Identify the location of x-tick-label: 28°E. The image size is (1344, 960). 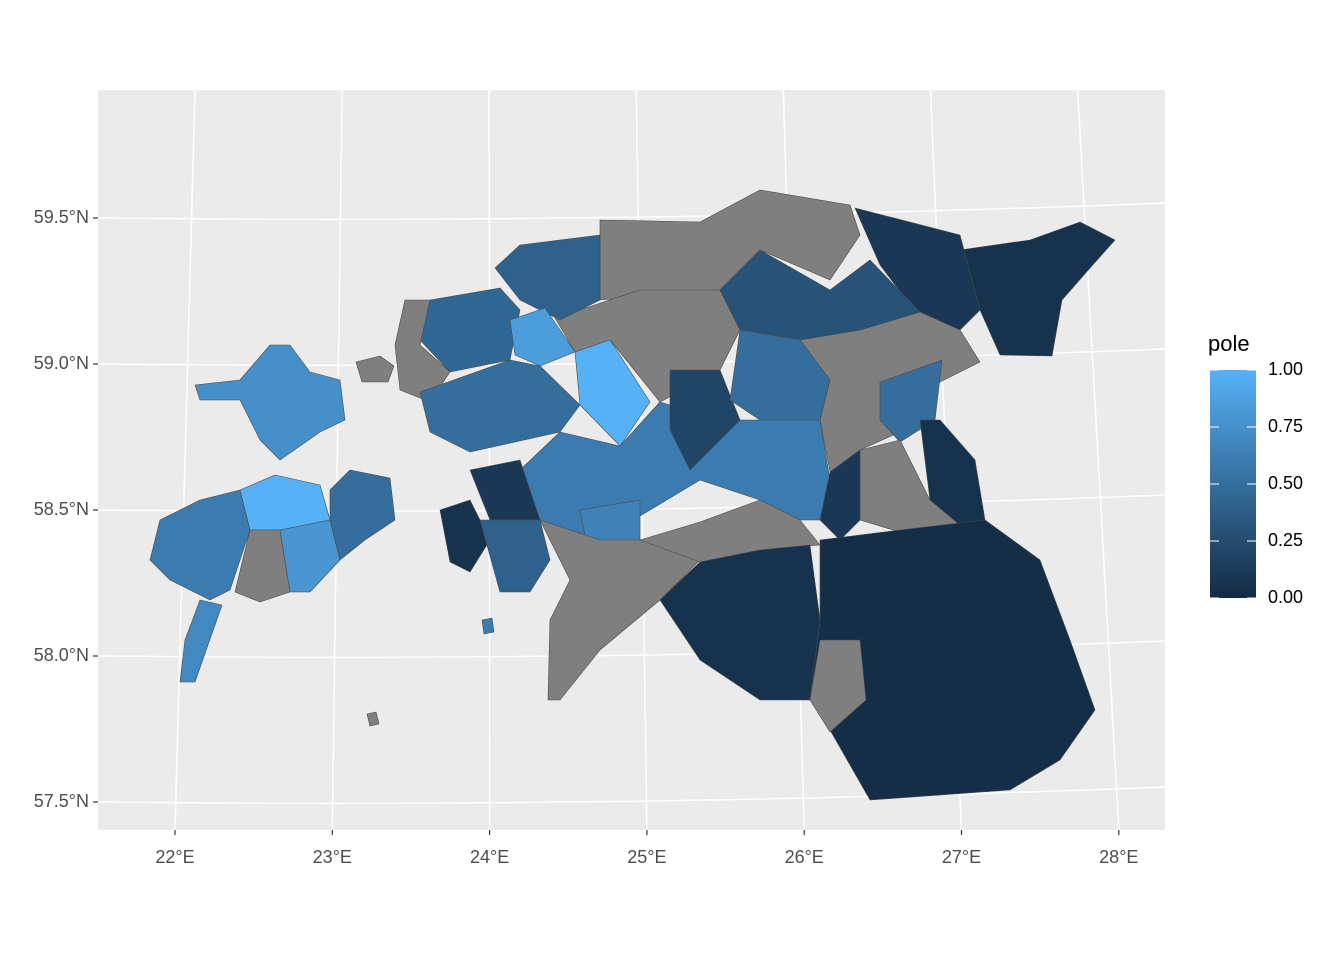
(1118, 857).